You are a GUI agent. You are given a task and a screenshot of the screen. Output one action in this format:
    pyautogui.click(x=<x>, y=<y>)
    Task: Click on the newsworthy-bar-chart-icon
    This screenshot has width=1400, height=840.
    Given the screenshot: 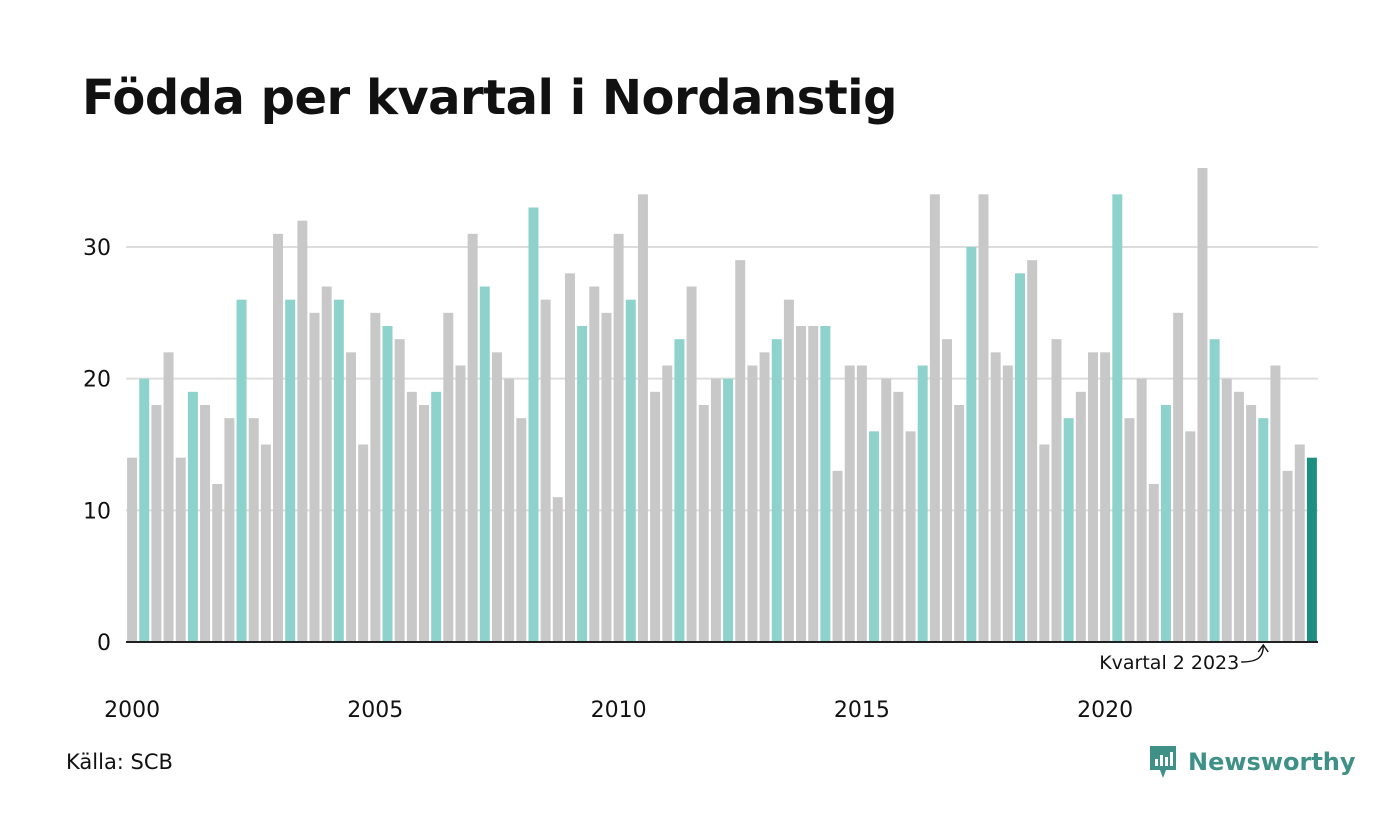 What is the action you would take?
    pyautogui.click(x=1163, y=762)
    